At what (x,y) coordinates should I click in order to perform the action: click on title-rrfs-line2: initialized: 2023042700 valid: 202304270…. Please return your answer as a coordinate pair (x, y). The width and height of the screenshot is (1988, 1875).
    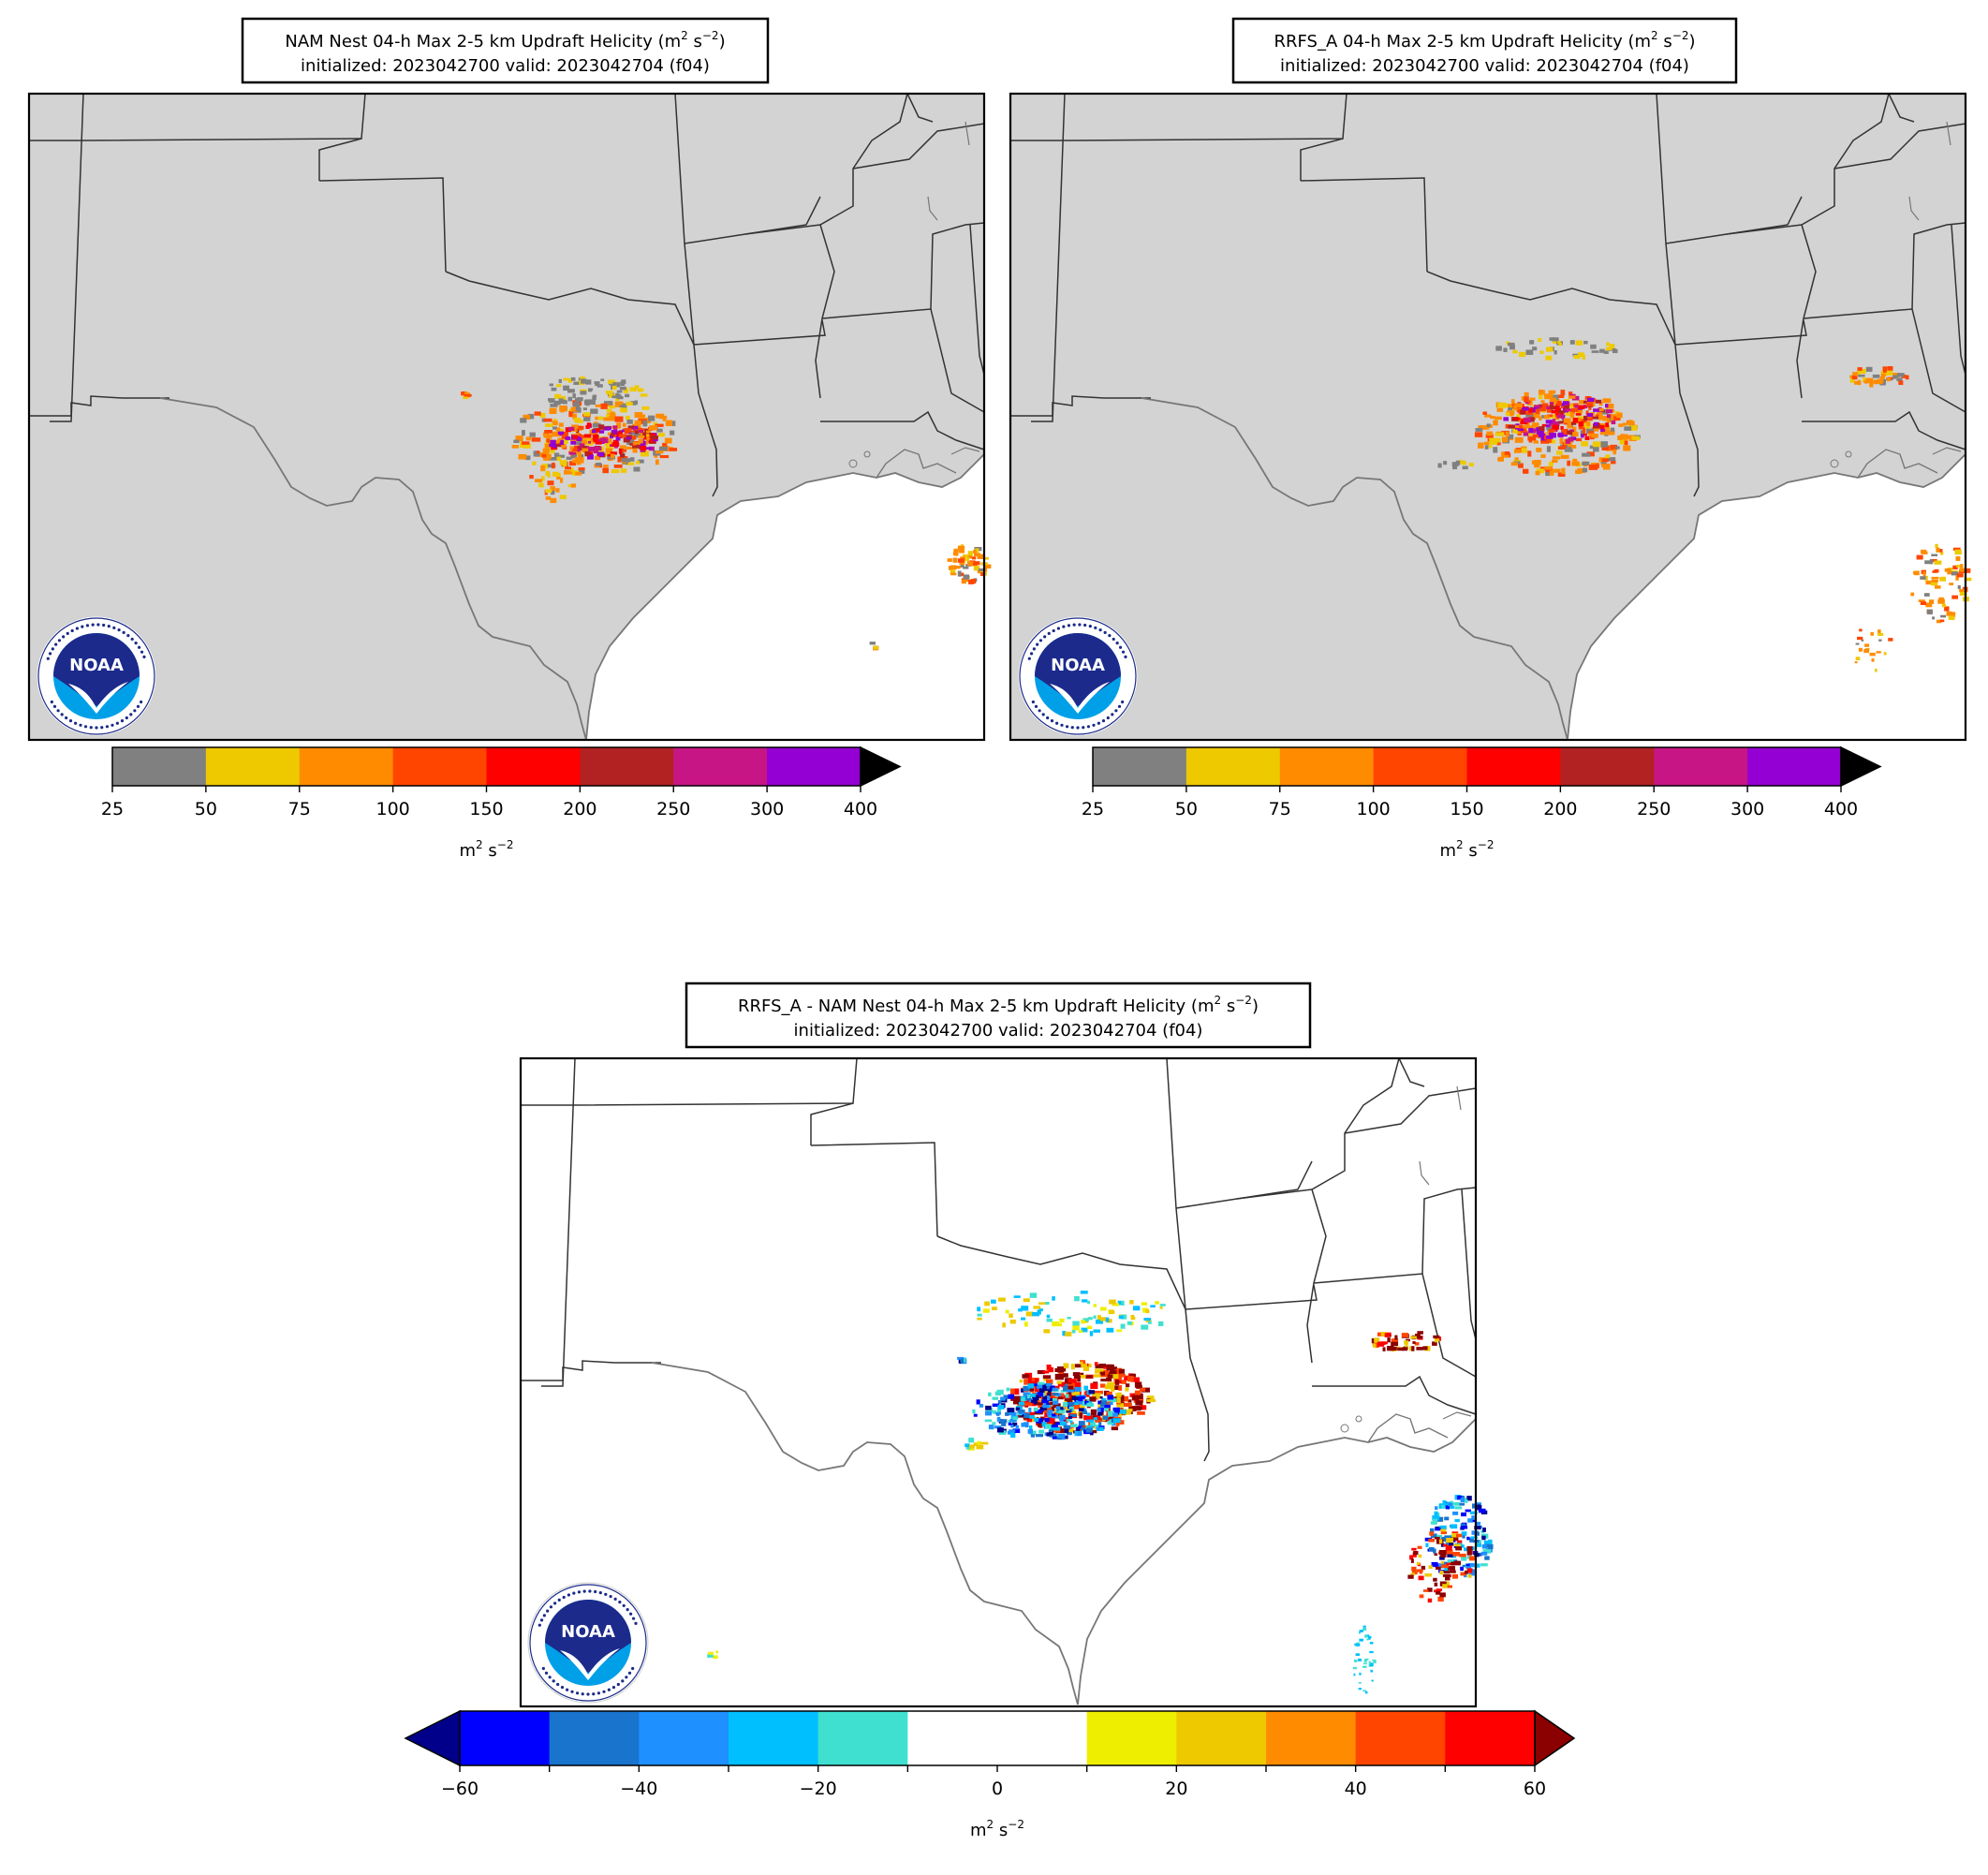
    Looking at the image, I should click on (1485, 66).